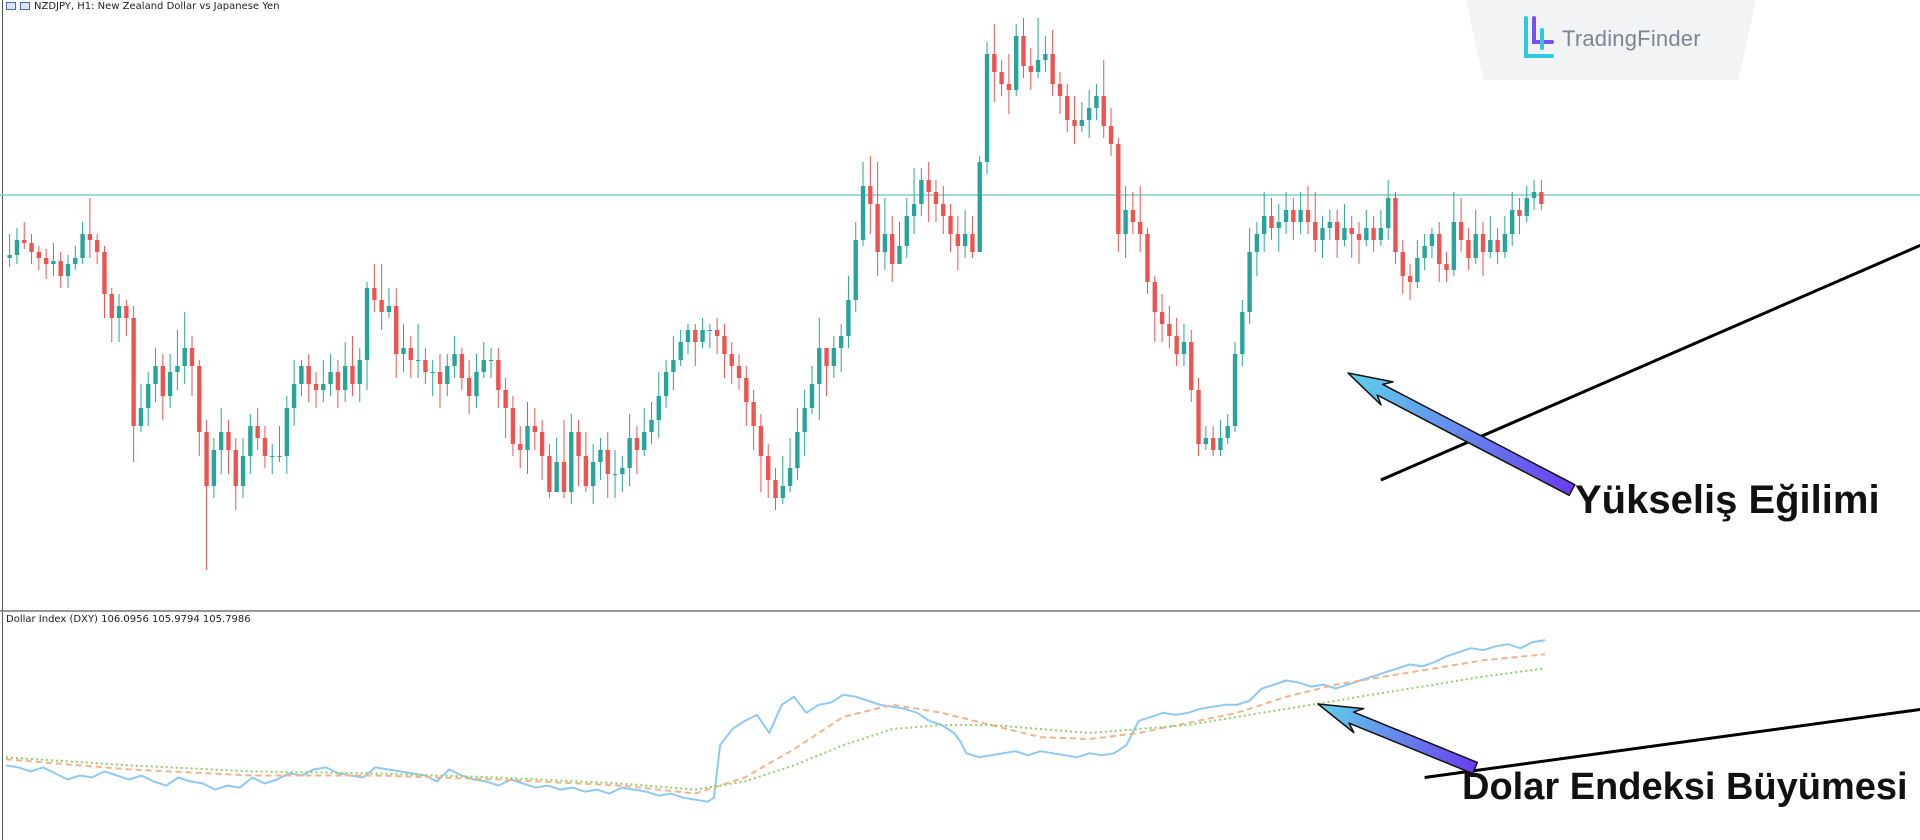  Describe the element at coordinates (1672, 743) in the screenshot. I see `dxy-trendline` at that location.